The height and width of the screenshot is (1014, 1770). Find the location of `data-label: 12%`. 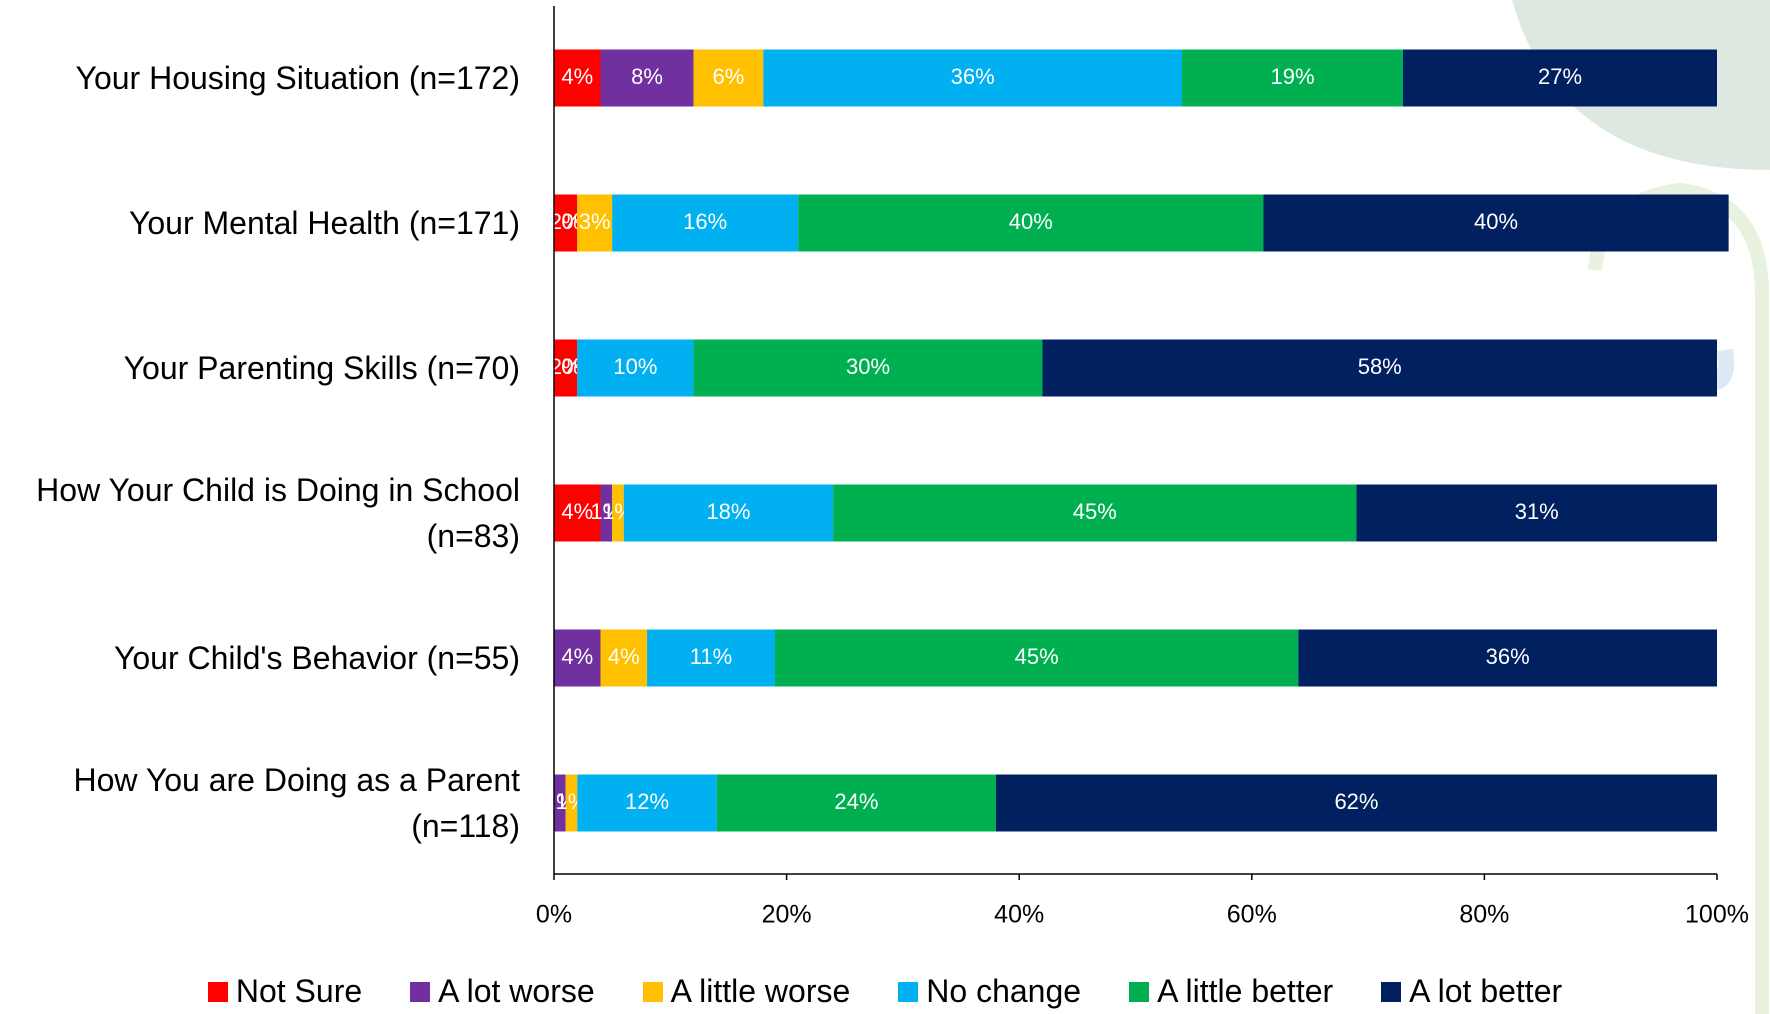

data-label: 12% is located at coordinates (647, 801).